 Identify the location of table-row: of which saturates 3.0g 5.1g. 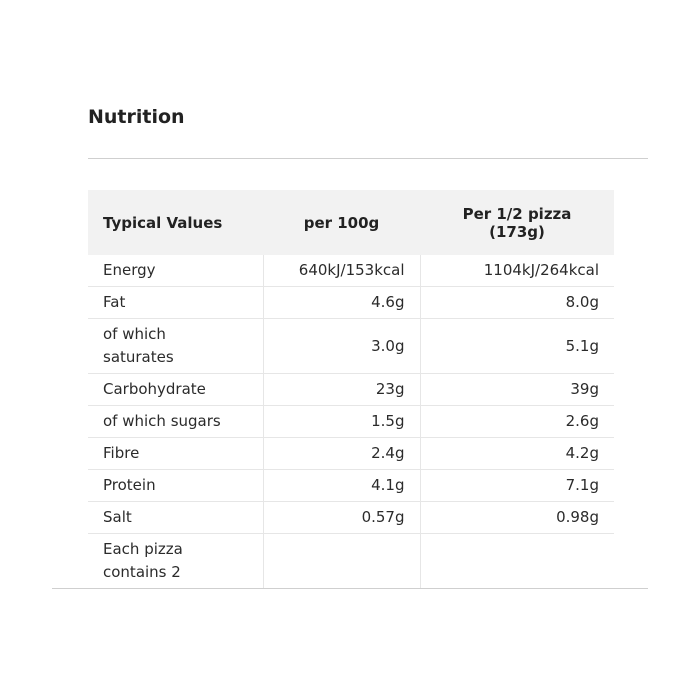
(351, 346).